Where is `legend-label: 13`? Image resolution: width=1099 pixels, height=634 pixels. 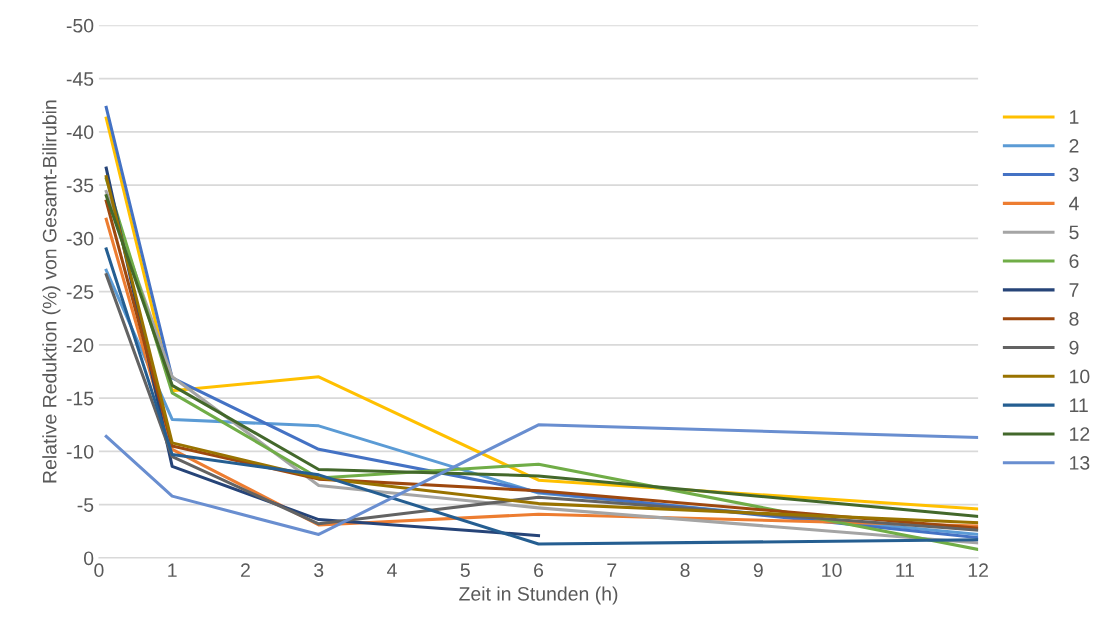
legend-label: 13 is located at coordinates (1080, 463).